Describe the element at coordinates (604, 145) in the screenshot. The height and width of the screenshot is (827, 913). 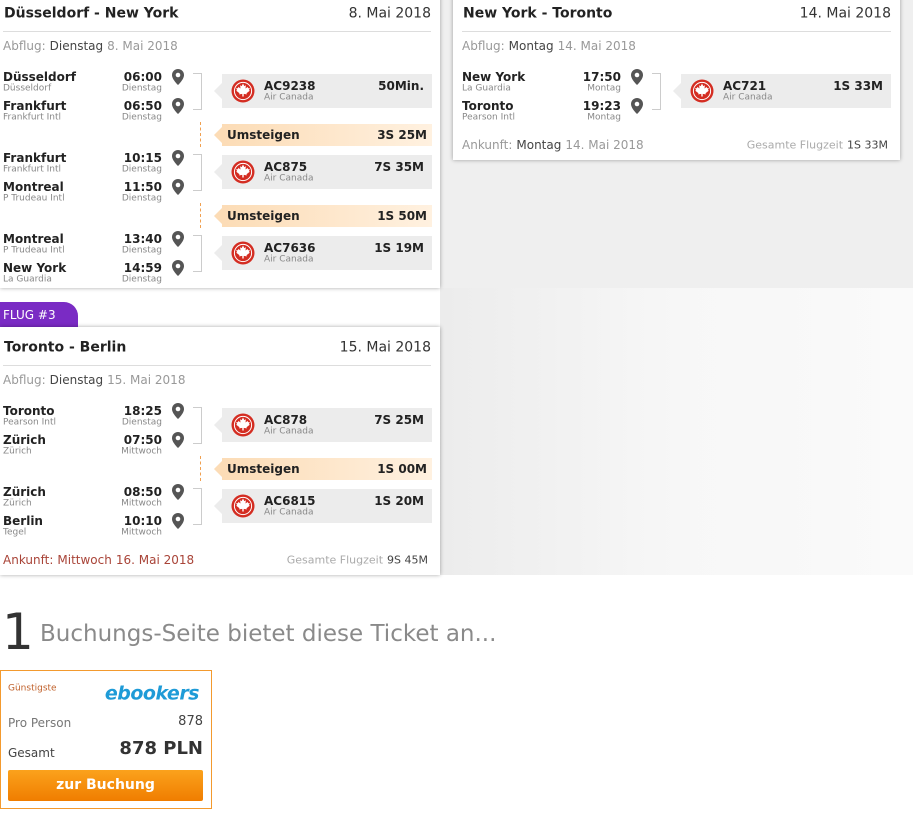
I see `info-date: 14. Mai 2018` at that location.